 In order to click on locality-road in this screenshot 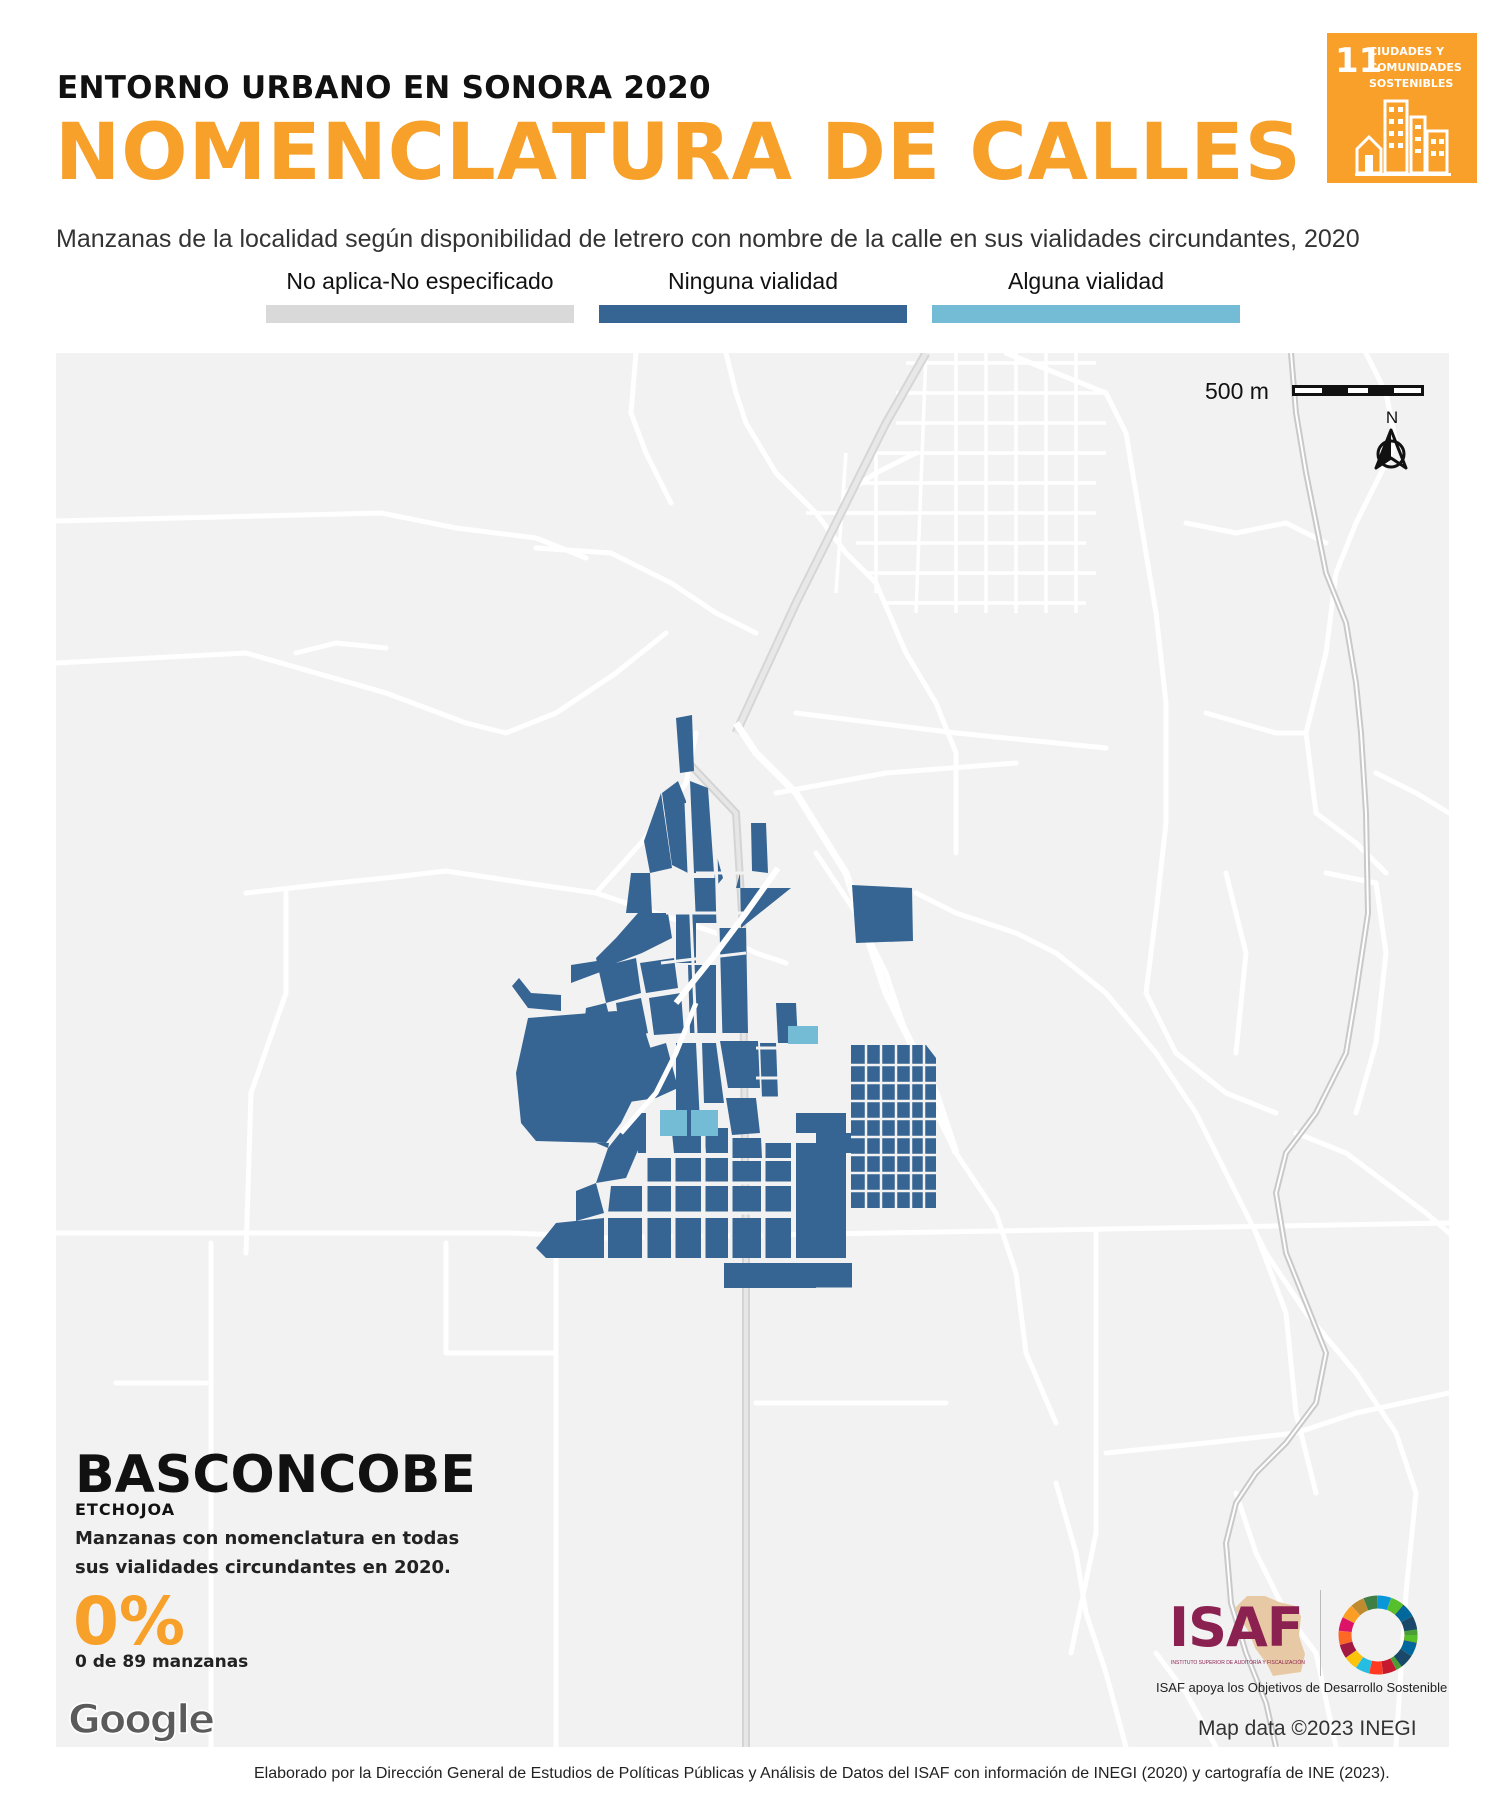, I will do `click(659, 1068)`.